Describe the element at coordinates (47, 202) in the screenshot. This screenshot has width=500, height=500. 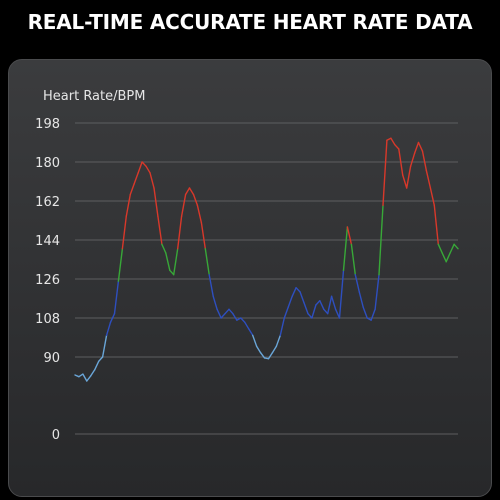
I see `y-tick-label-162: 162` at that location.